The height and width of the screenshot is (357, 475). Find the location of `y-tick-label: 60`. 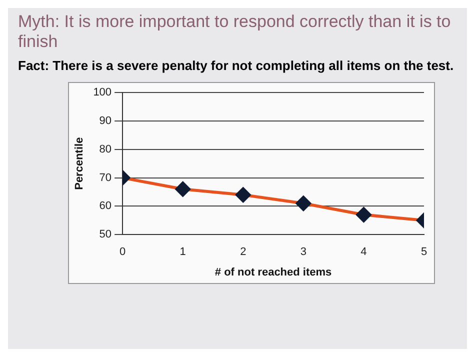

y-tick-label: 60 is located at coordinates (105, 206).